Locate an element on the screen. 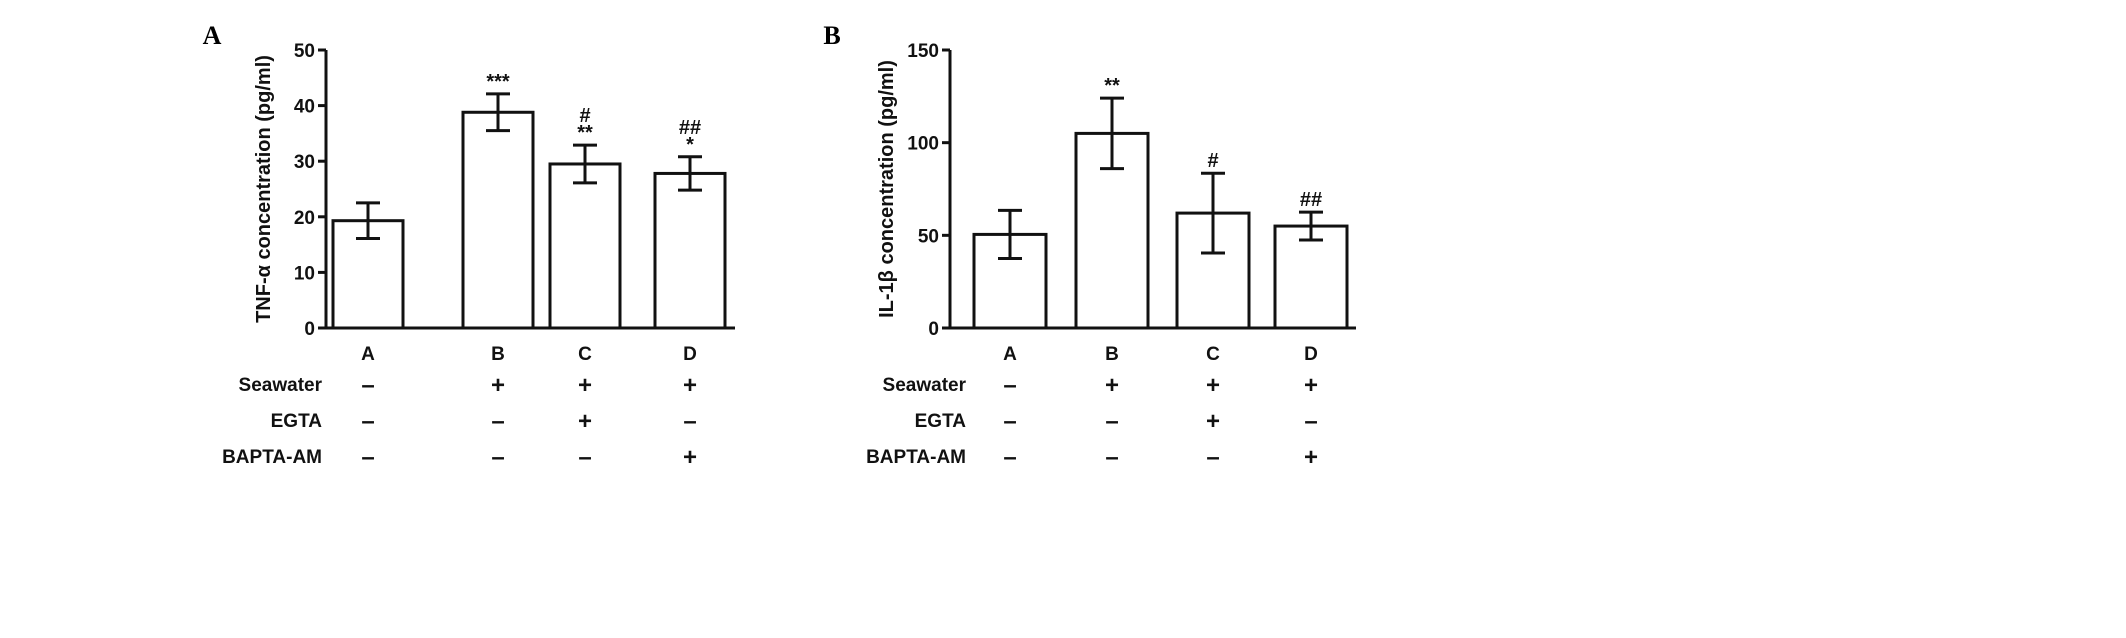 The height and width of the screenshot is (638, 2126). significance-line: * is located at coordinates (690, 145).